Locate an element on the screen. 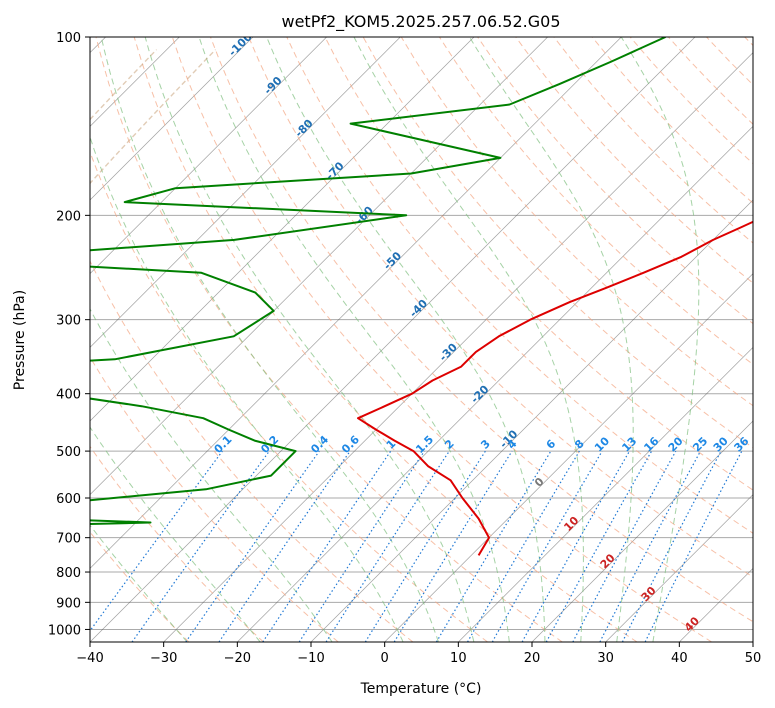 The image size is (775, 708). x-tick-label: 10 is located at coordinates (458, 658).